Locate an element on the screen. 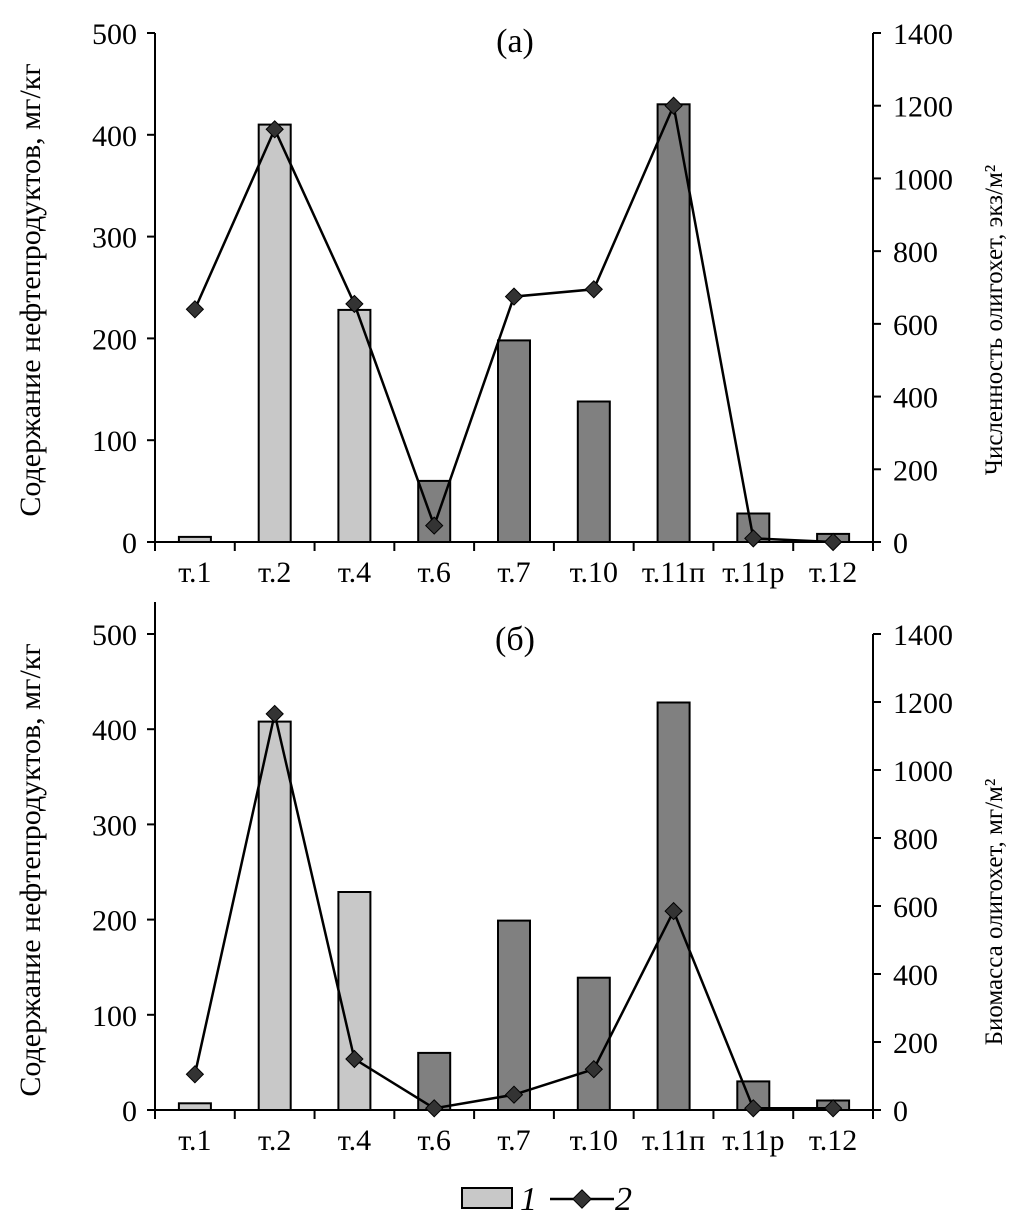 This screenshot has width=1025, height=1231. panel-a-x-tick-label-0: т.1 is located at coordinates (194, 572).